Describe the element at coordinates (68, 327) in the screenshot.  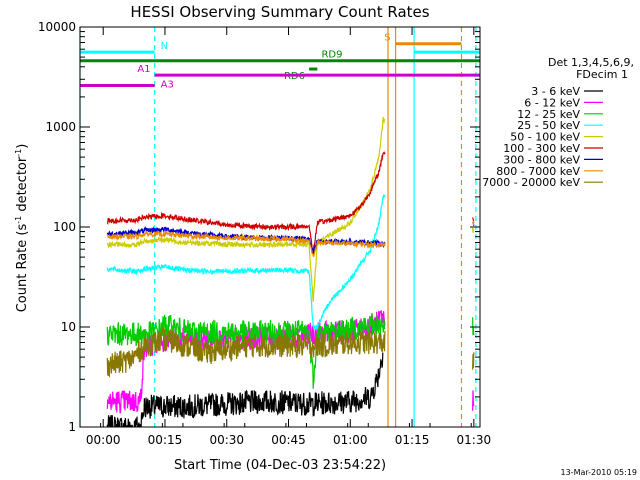
I see `y-tick-label-1: 10` at that location.